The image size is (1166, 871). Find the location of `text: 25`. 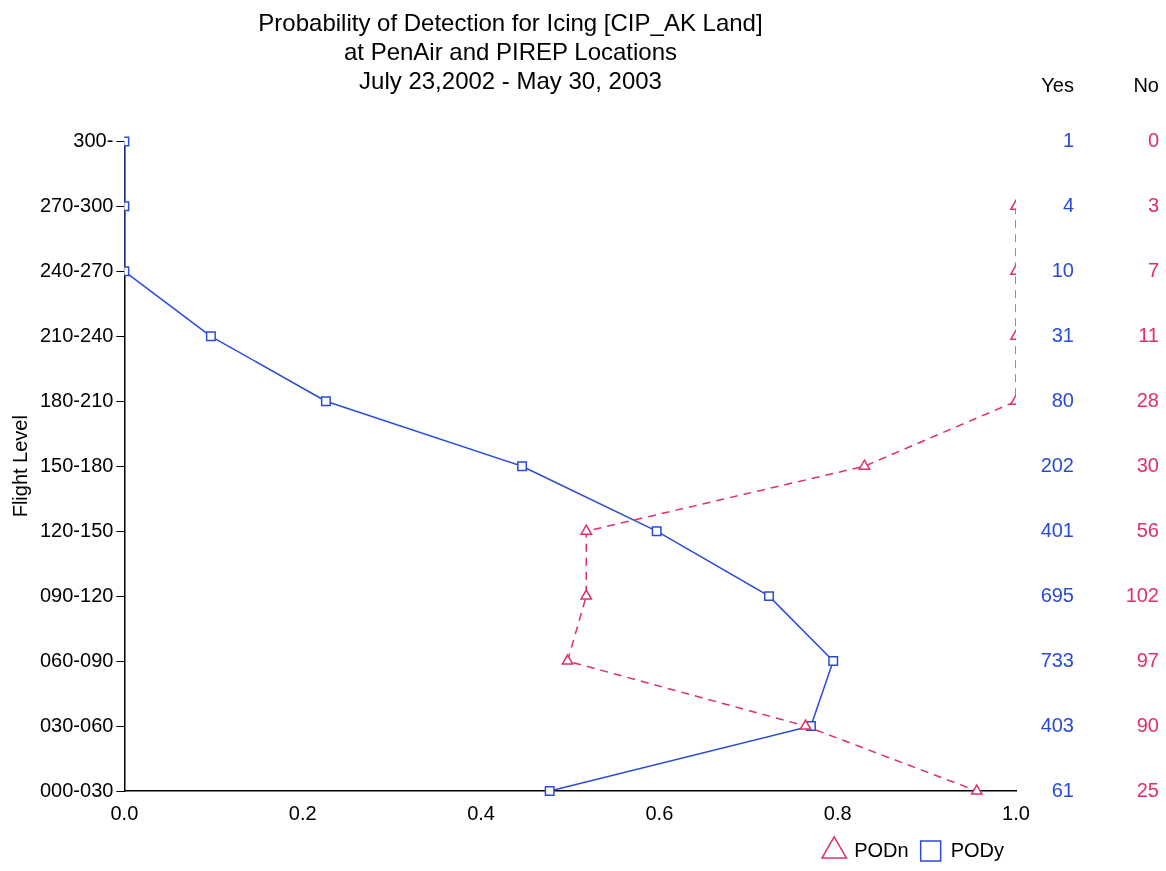

text: 25 is located at coordinates (1147, 789).